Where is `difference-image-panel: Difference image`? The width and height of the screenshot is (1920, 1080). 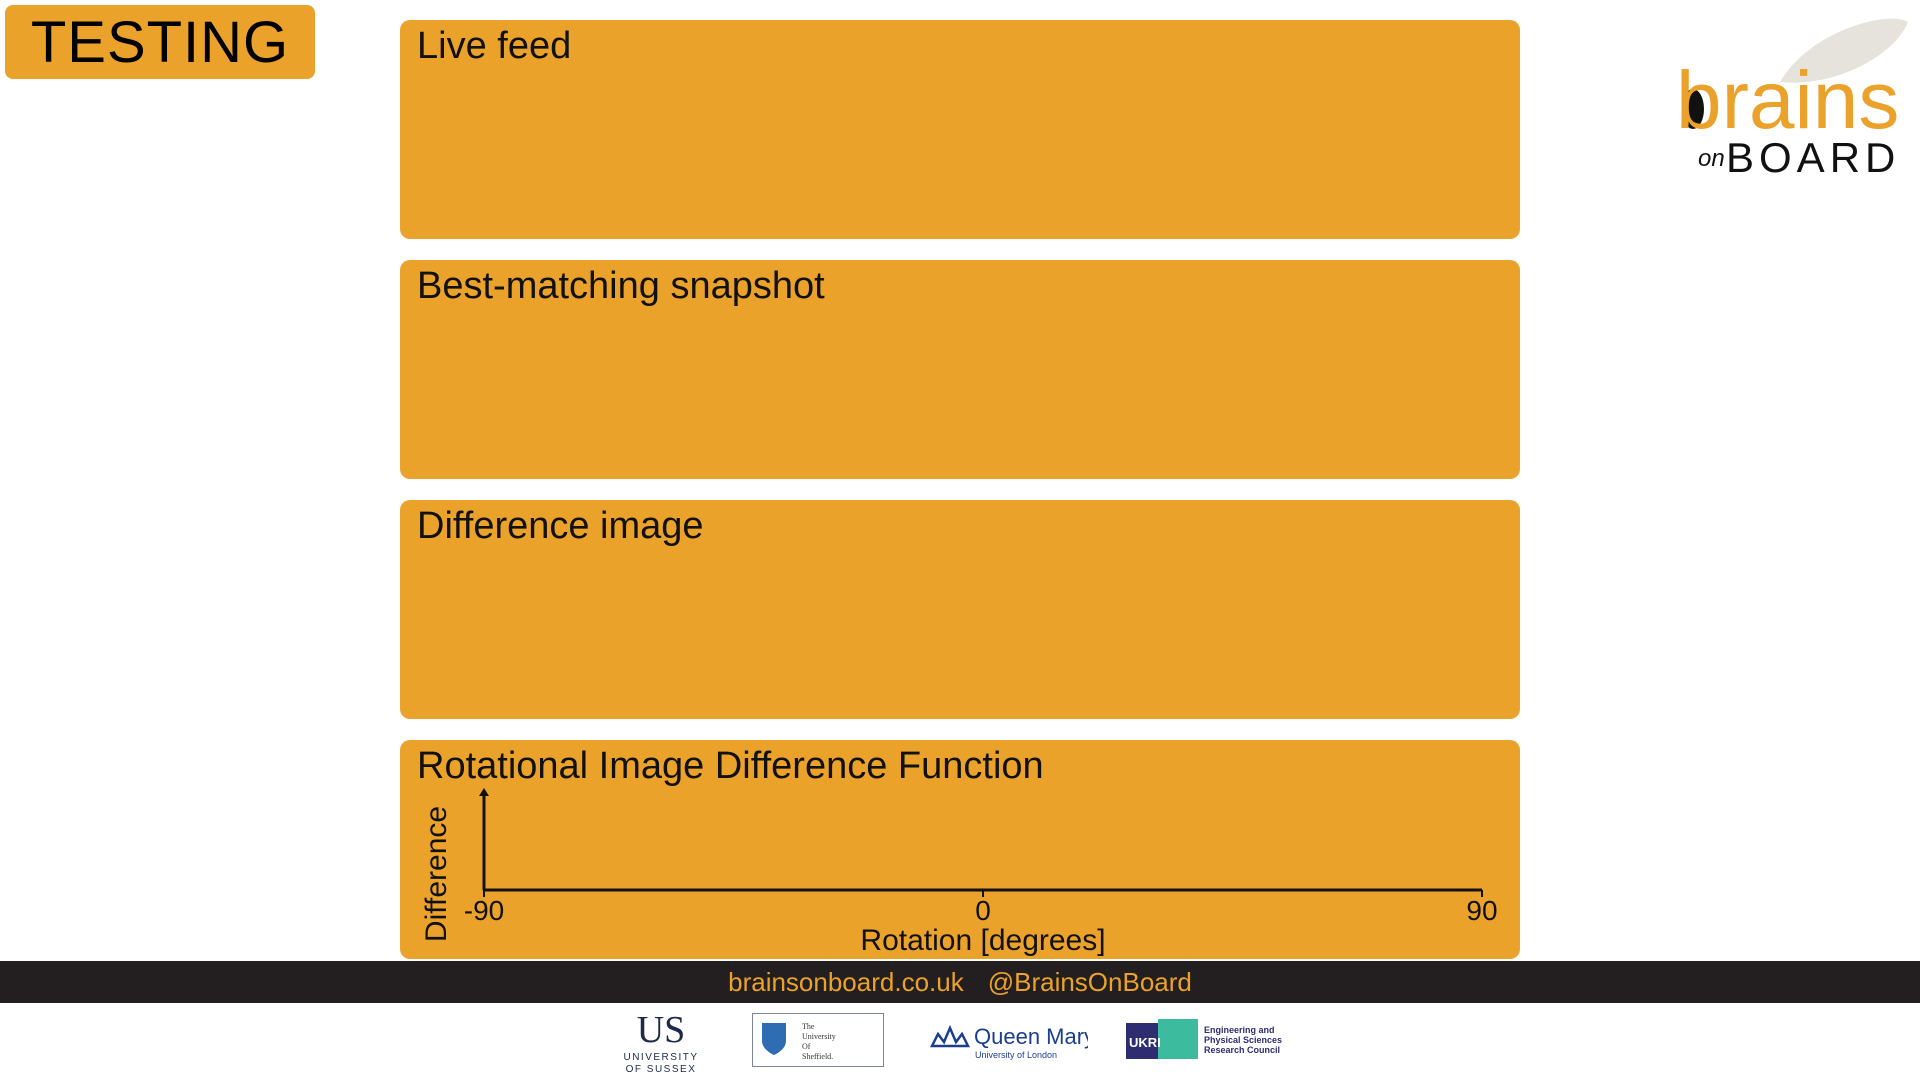 difference-image-panel: Difference image is located at coordinates (960, 609).